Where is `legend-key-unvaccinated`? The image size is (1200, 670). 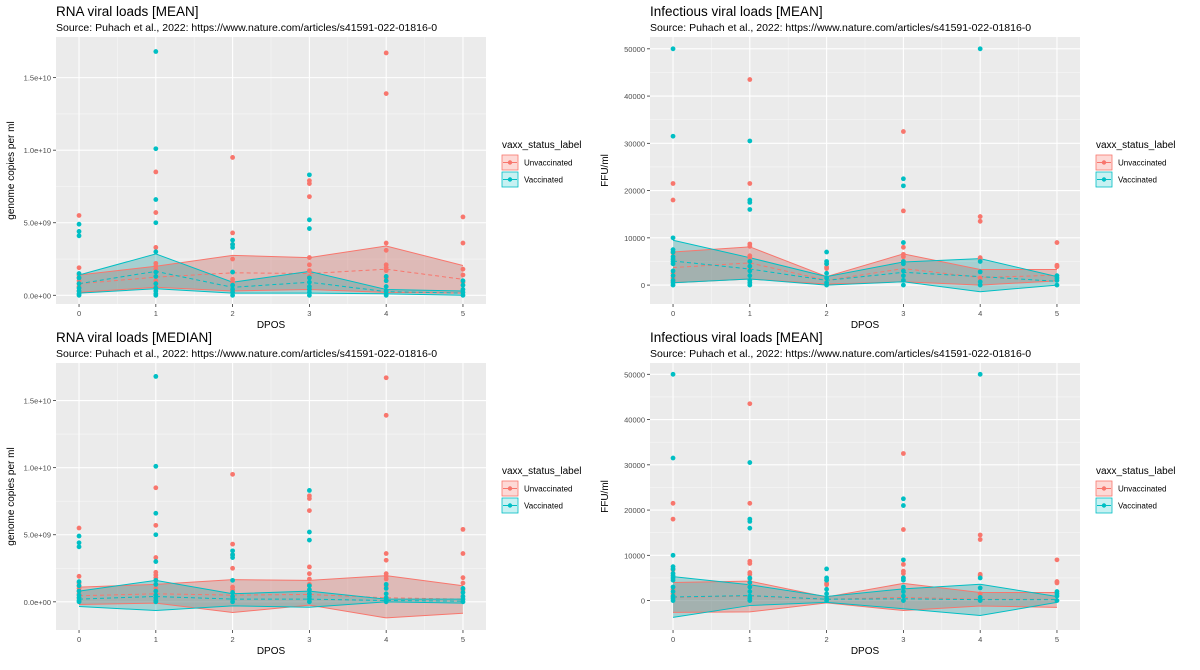 legend-key-unvaccinated is located at coordinates (510, 162).